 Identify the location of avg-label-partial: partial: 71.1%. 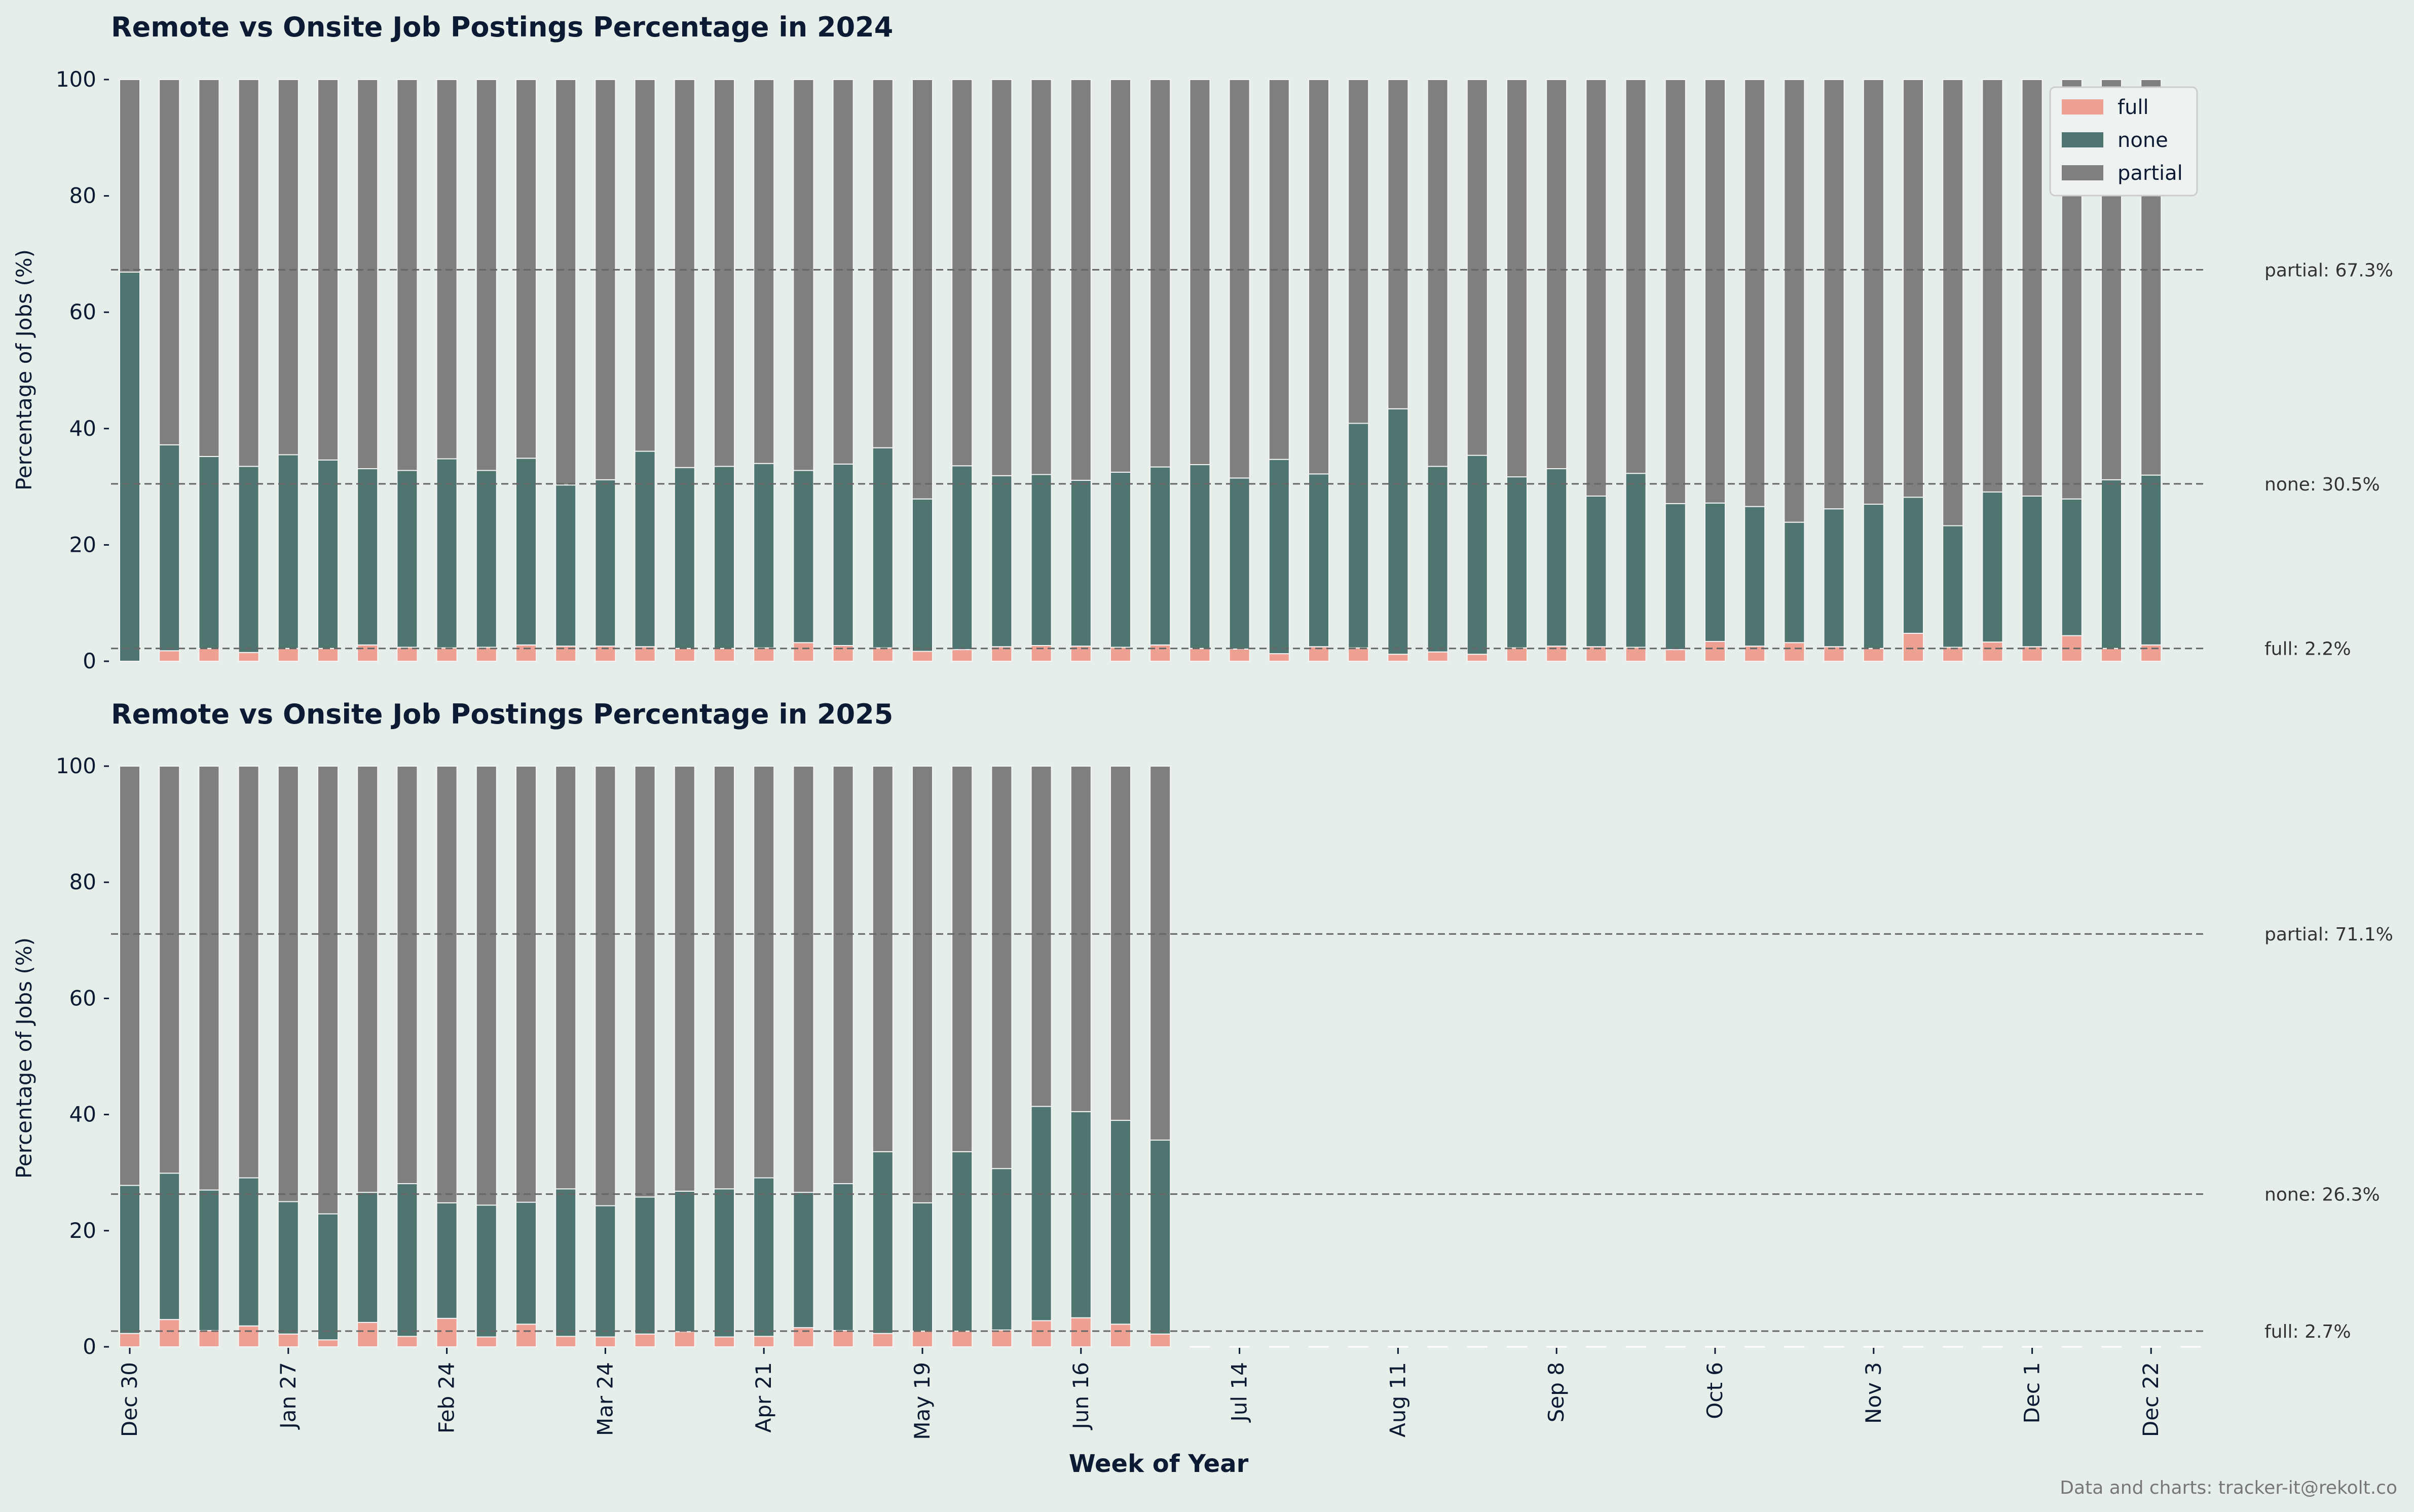
(2328, 934).